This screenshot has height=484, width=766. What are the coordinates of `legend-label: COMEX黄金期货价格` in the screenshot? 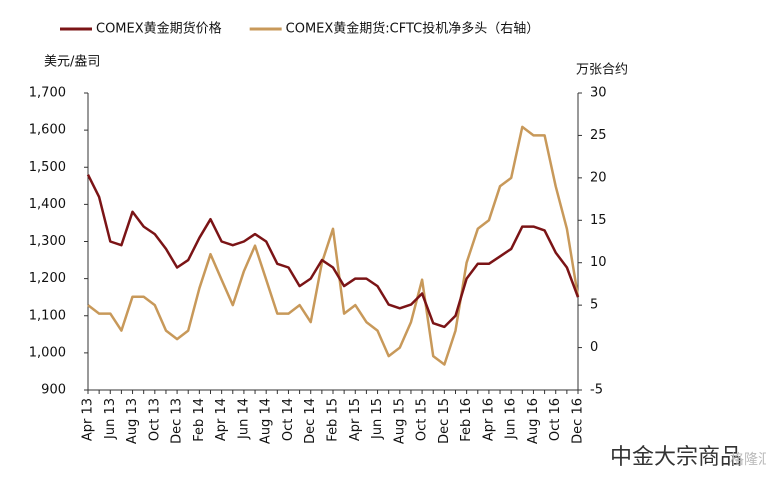 It's located at (159, 29).